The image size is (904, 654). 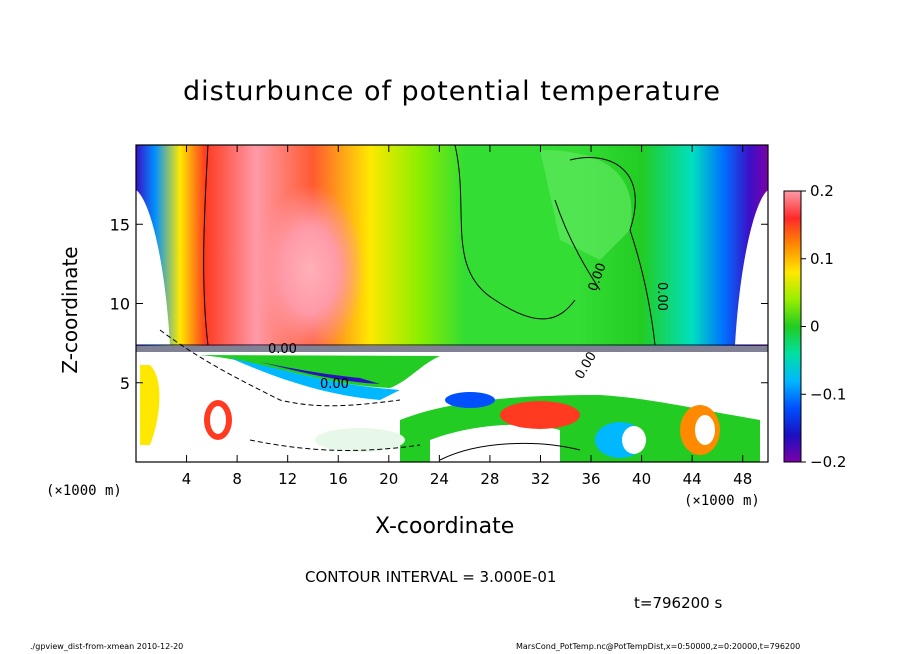 I want to click on chart-title: disturbunce of potential temperature, so click(x=452, y=91).